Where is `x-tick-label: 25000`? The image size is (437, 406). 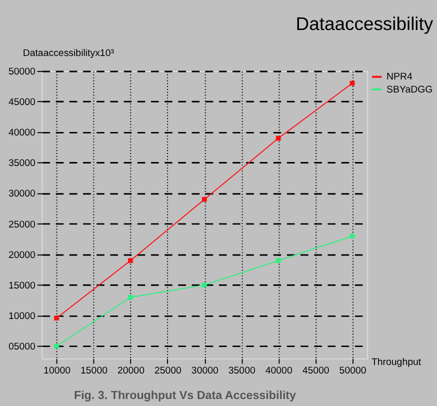 x-tick-label: 25000 is located at coordinates (168, 371).